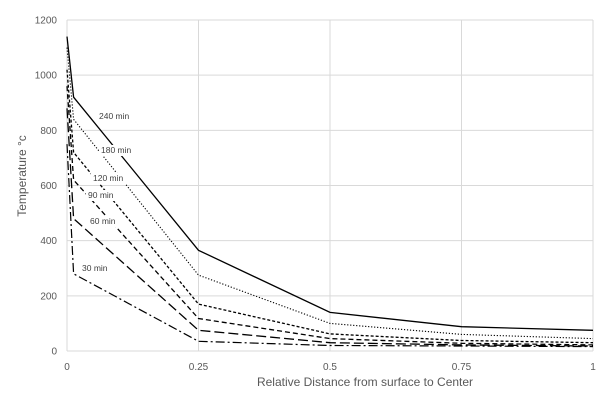 The width and height of the screenshot is (604, 394). Describe the element at coordinates (462, 367) in the screenshot. I see `x-tick-label: 0.75` at that location.